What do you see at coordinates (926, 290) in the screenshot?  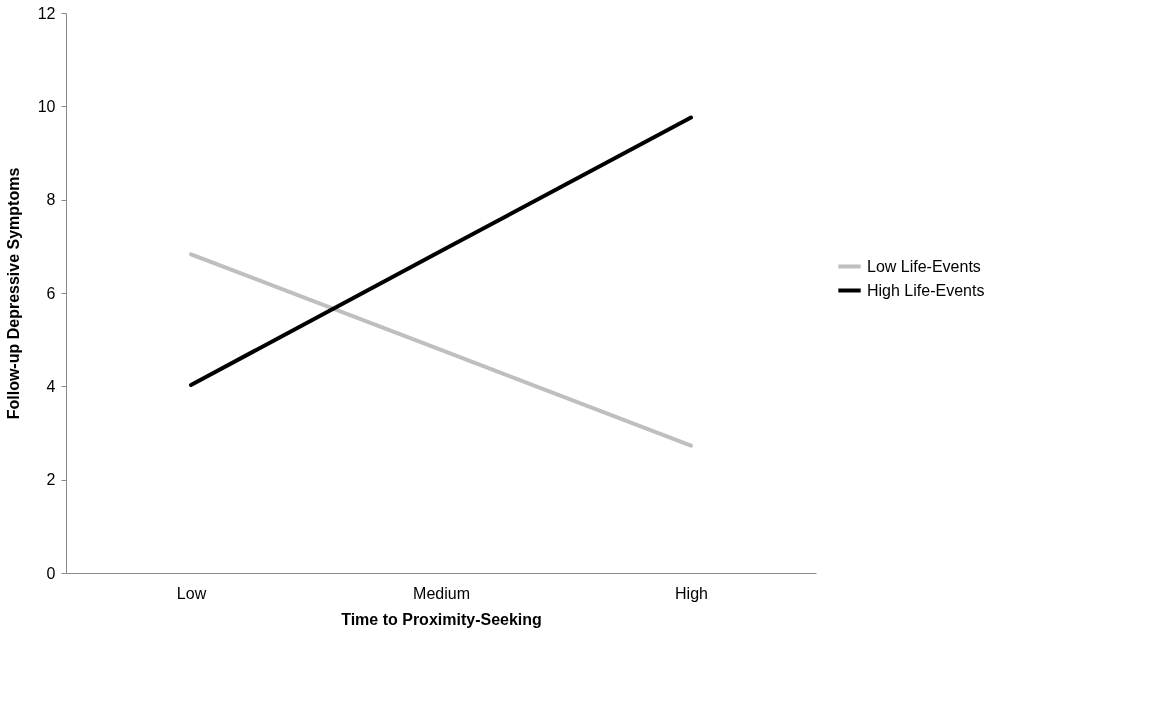 I see `legend-label: High Life-Events` at bounding box center [926, 290].